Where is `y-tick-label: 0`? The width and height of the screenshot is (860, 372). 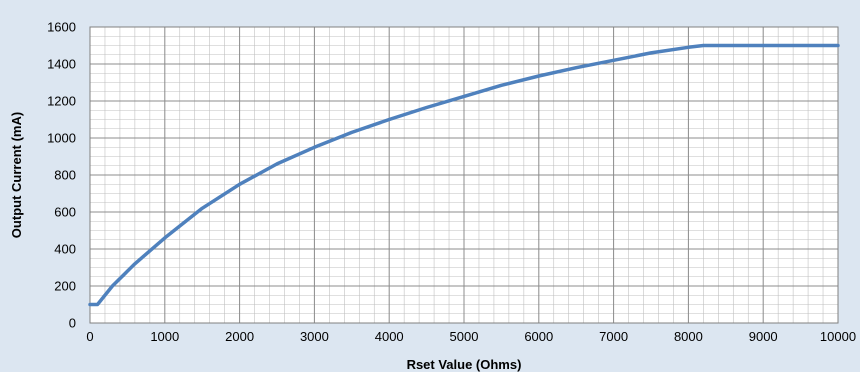 y-tick-label: 0 is located at coordinates (72, 323).